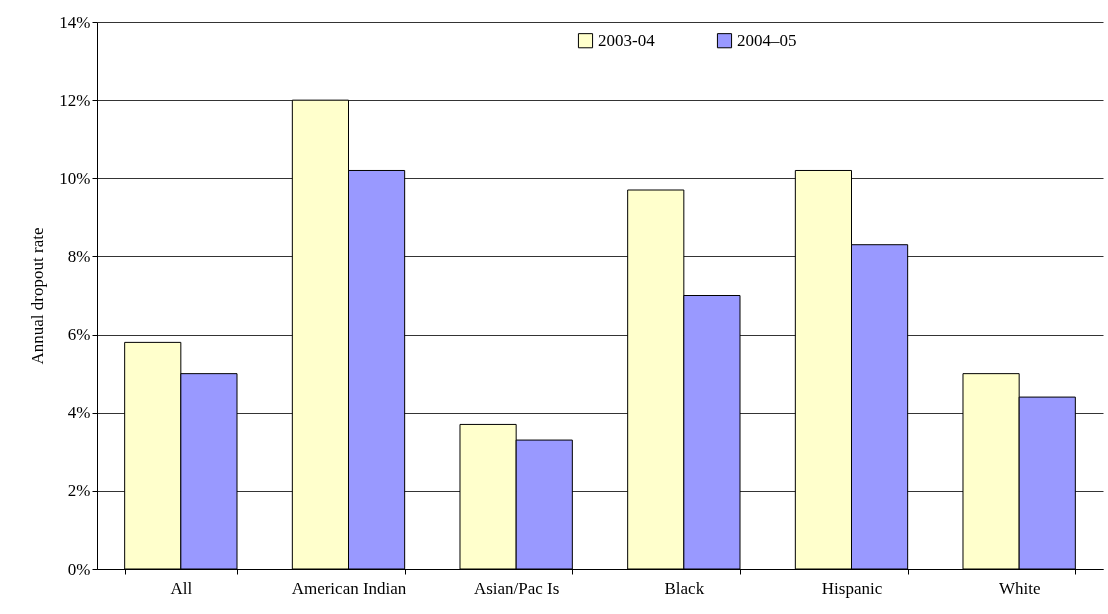 The image size is (1108, 614). What do you see at coordinates (852, 588) in the screenshot?
I see `x-tick-label: Hispanic` at bounding box center [852, 588].